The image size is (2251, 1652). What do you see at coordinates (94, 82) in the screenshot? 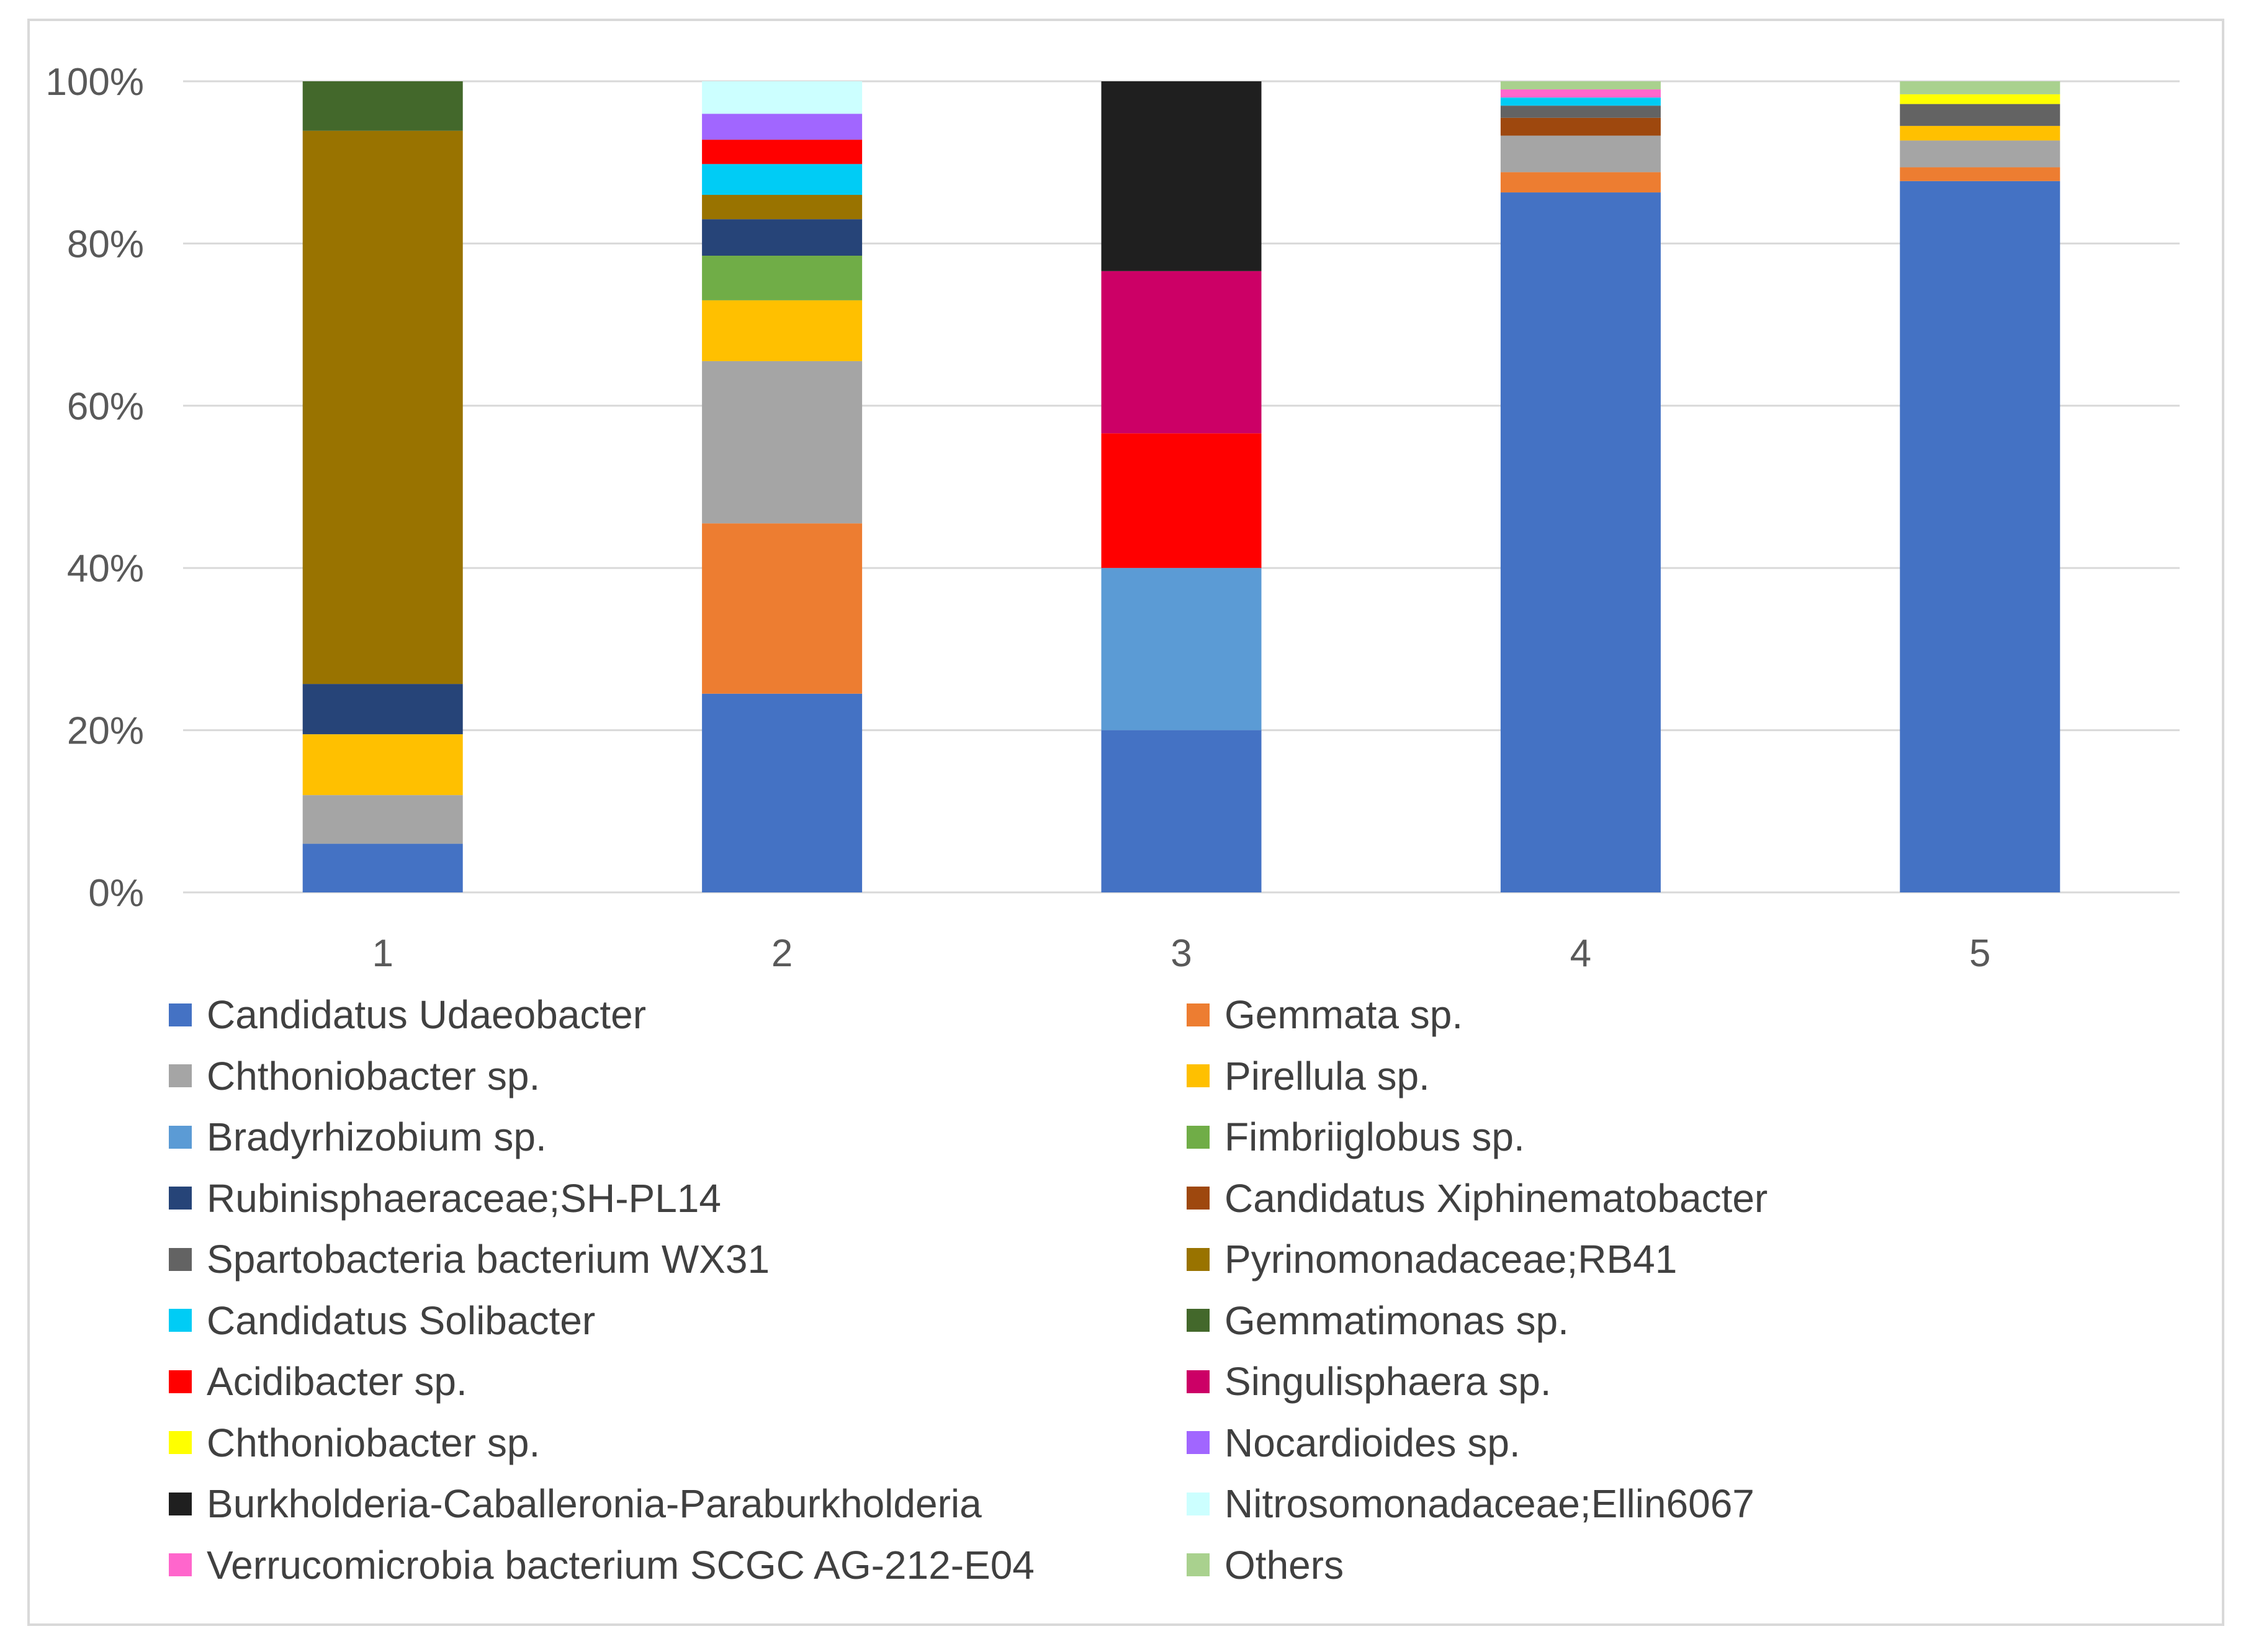
I see `y-tick-label: 100%` at bounding box center [94, 82].